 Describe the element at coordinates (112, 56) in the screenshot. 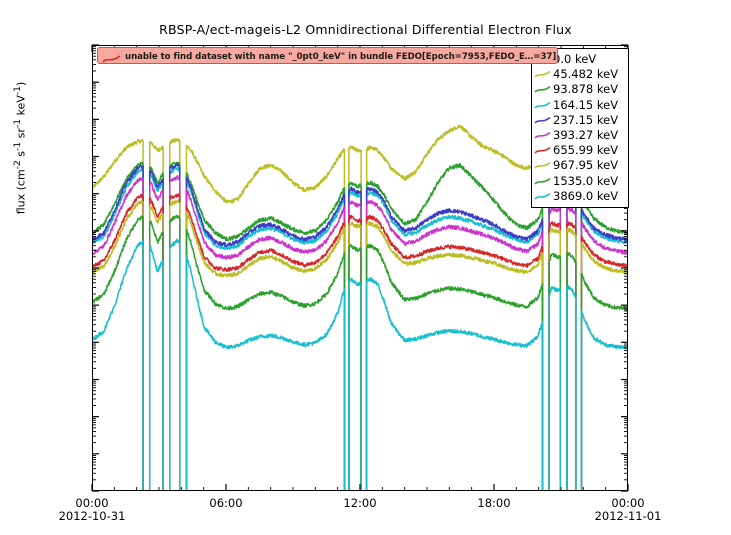

I see `error-line-icon` at that location.